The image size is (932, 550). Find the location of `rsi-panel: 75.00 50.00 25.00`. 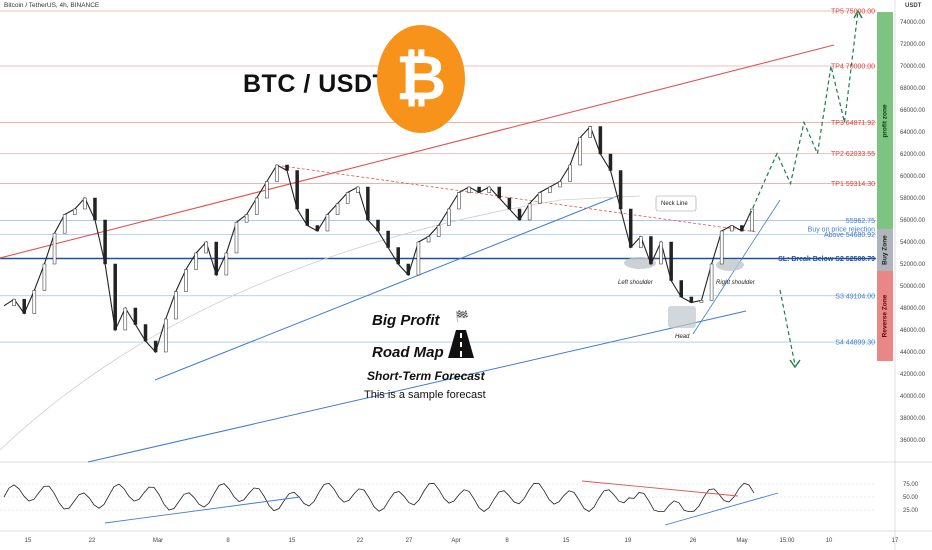

rsi-panel: 75.00 50.00 25.00 is located at coordinates (459, 503).